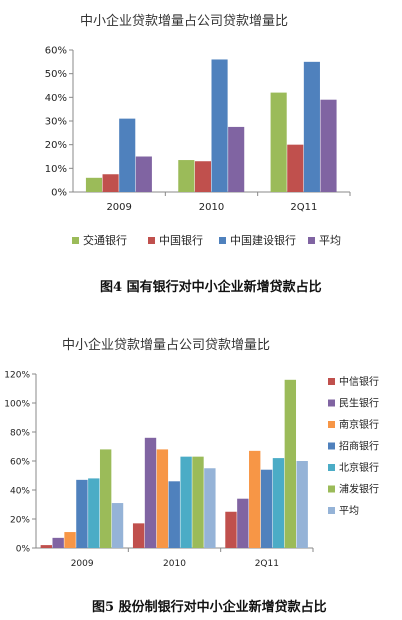  What do you see at coordinates (58, 542) in the screenshot?
I see `bar-民生银行-2009` at bounding box center [58, 542].